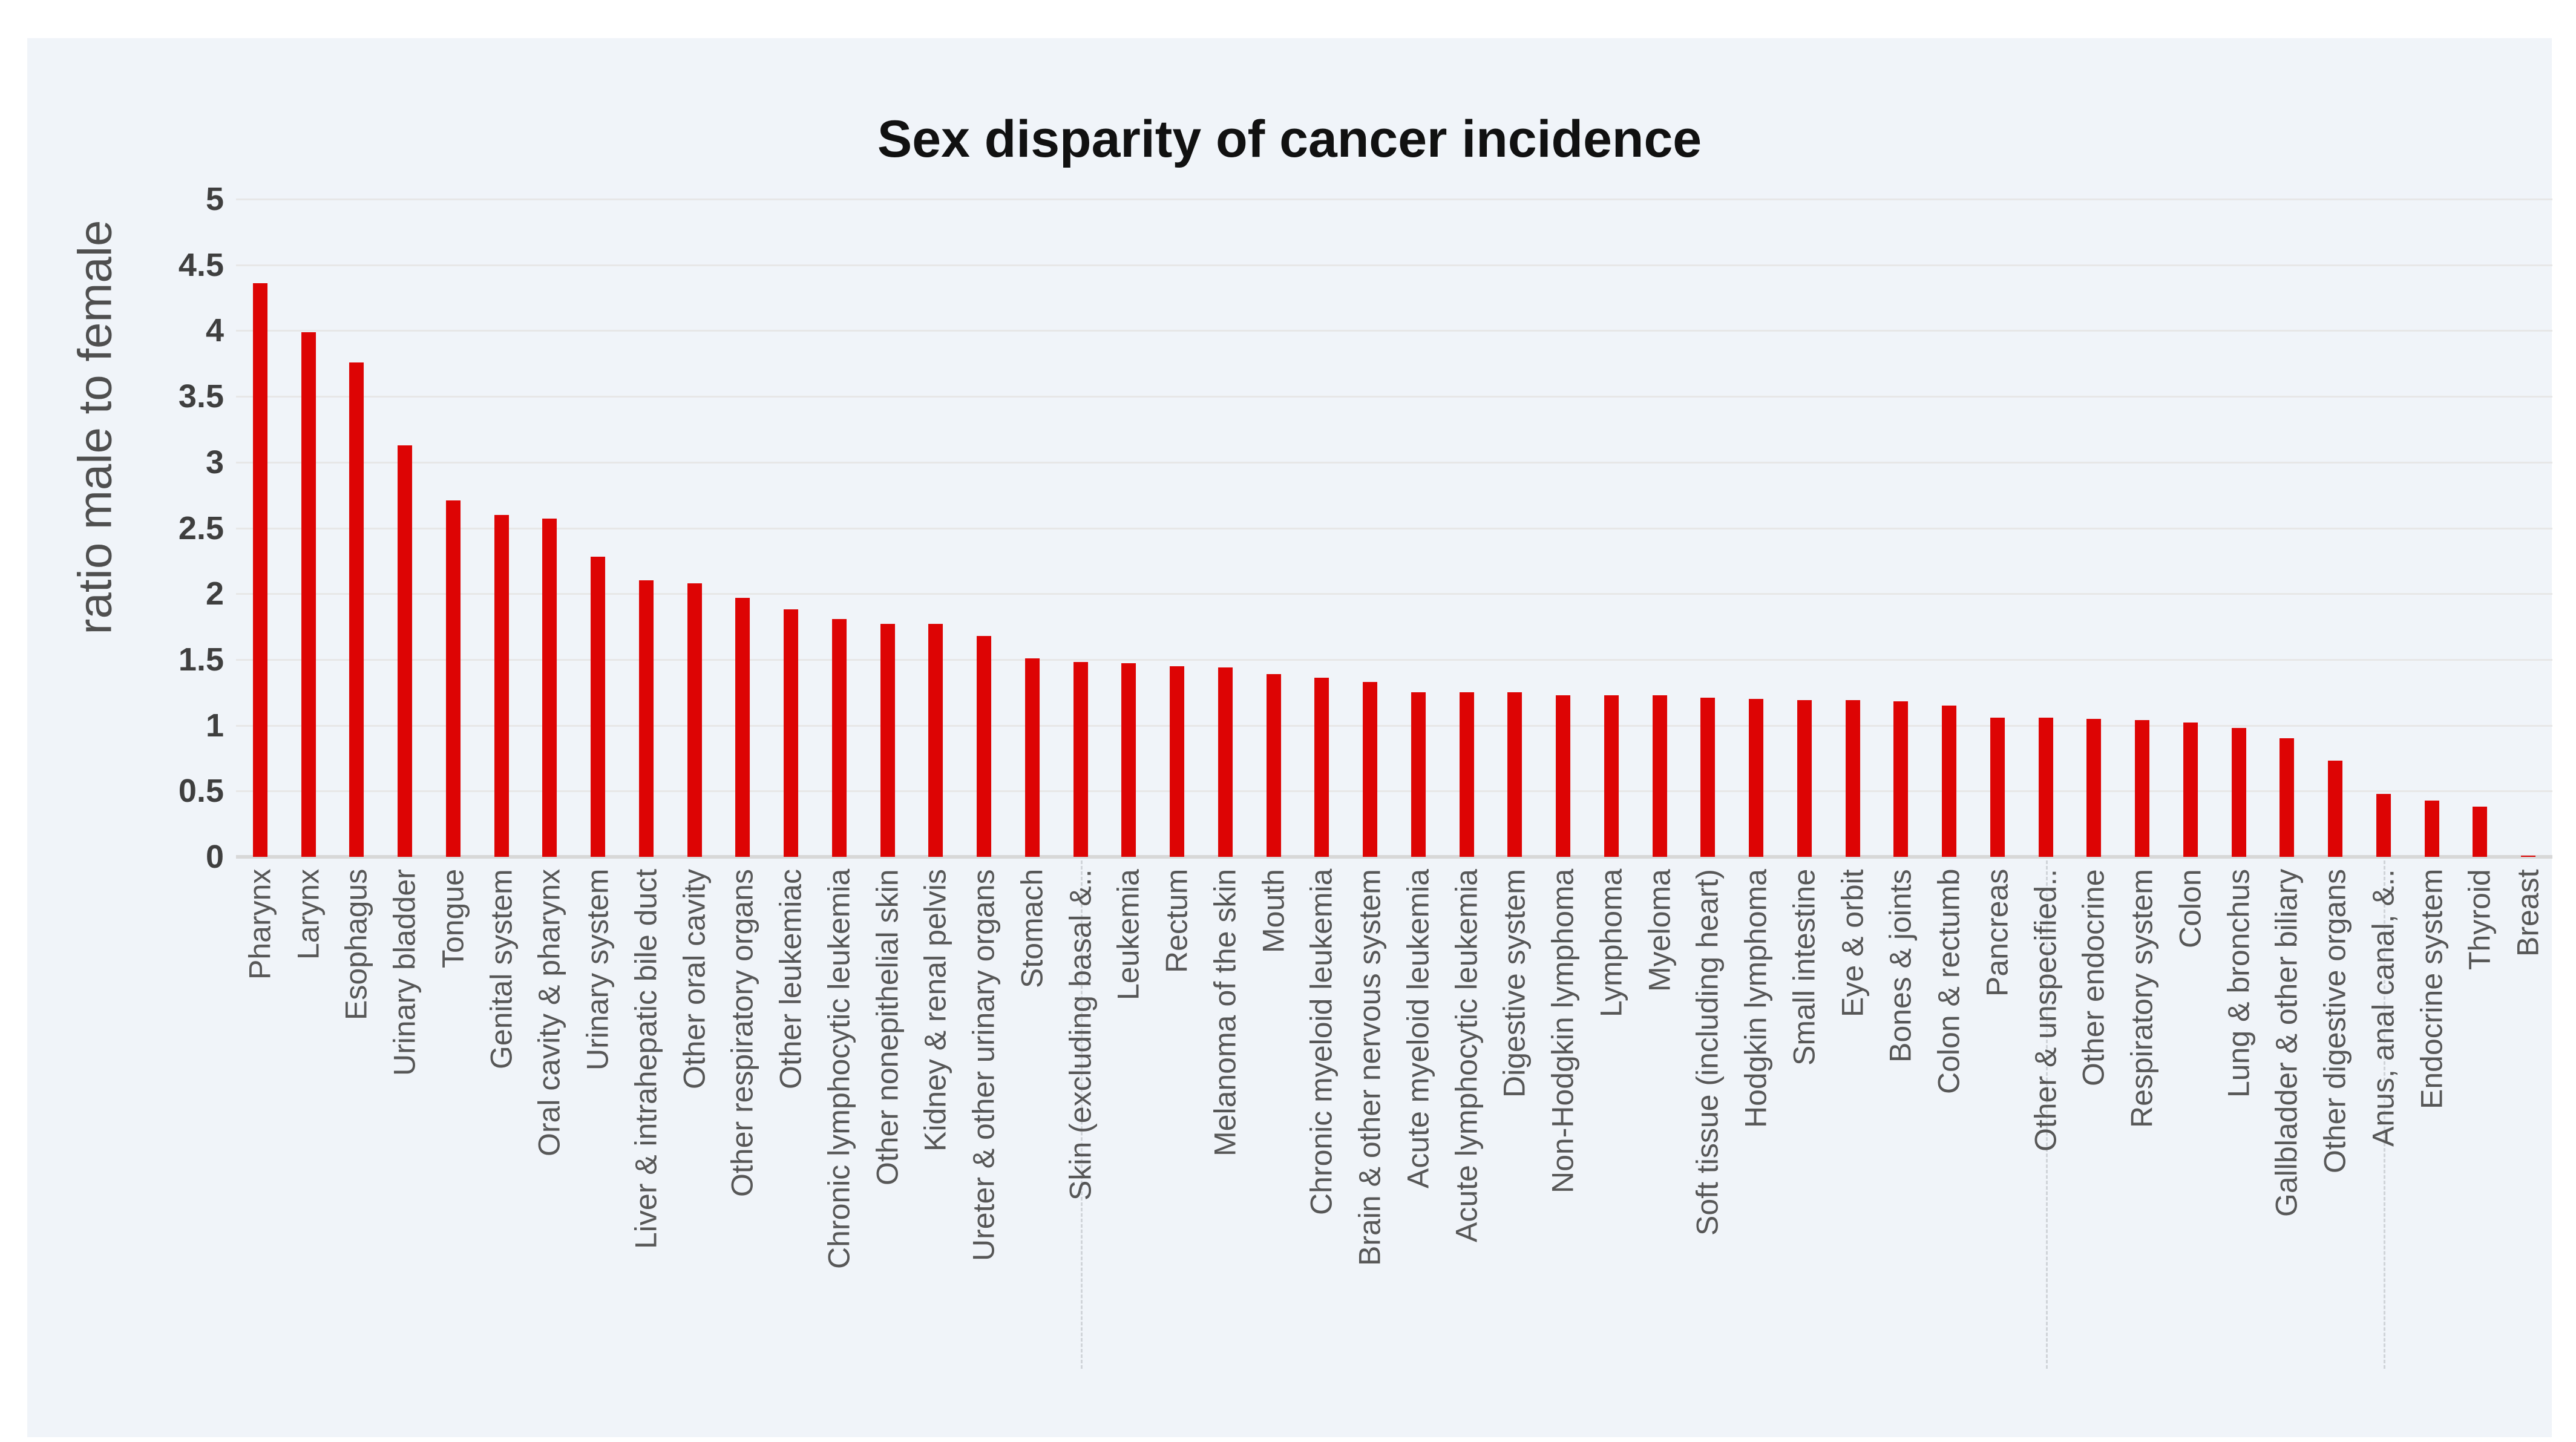 This screenshot has height=1442, width=2576. What do you see at coordinates (201, 396) in the screenshot?
I see `y-axis-tick-label: 3.5` at bounding box center [201, 396].